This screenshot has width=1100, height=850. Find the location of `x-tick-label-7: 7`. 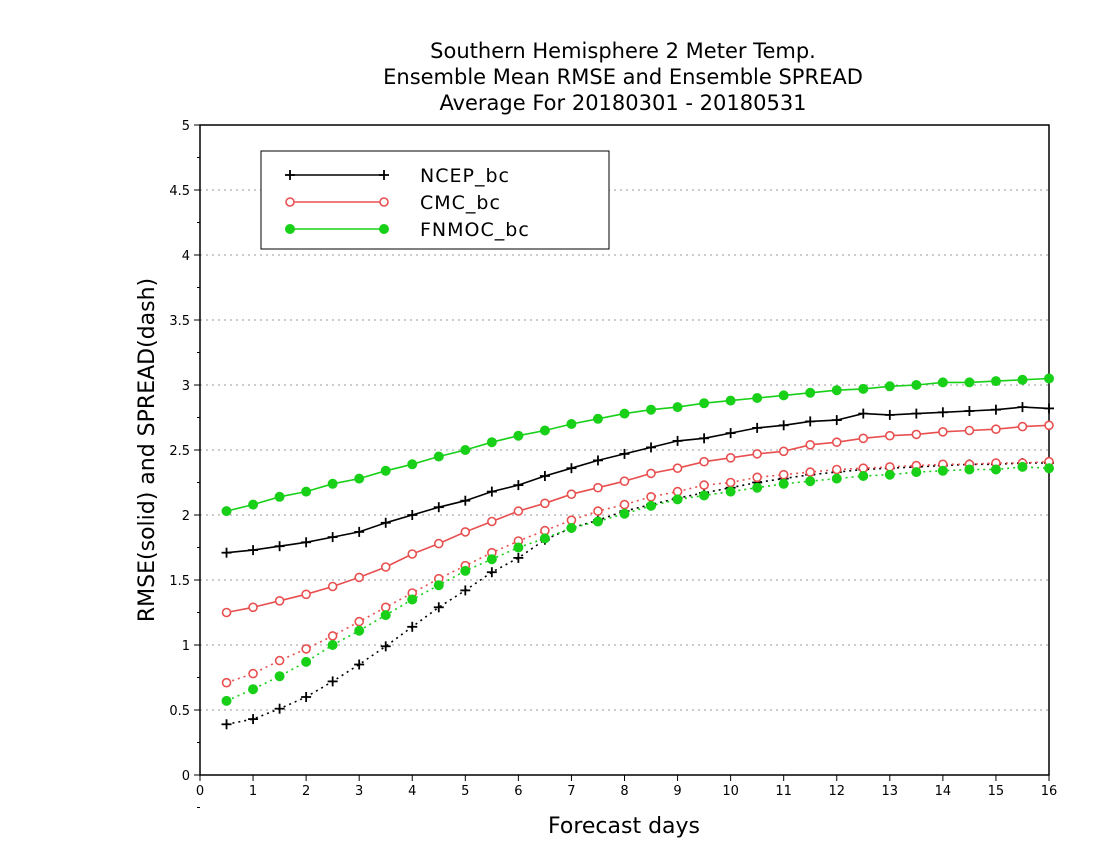

x-tick-label-7: 7 is located at coordinates (571, 791).